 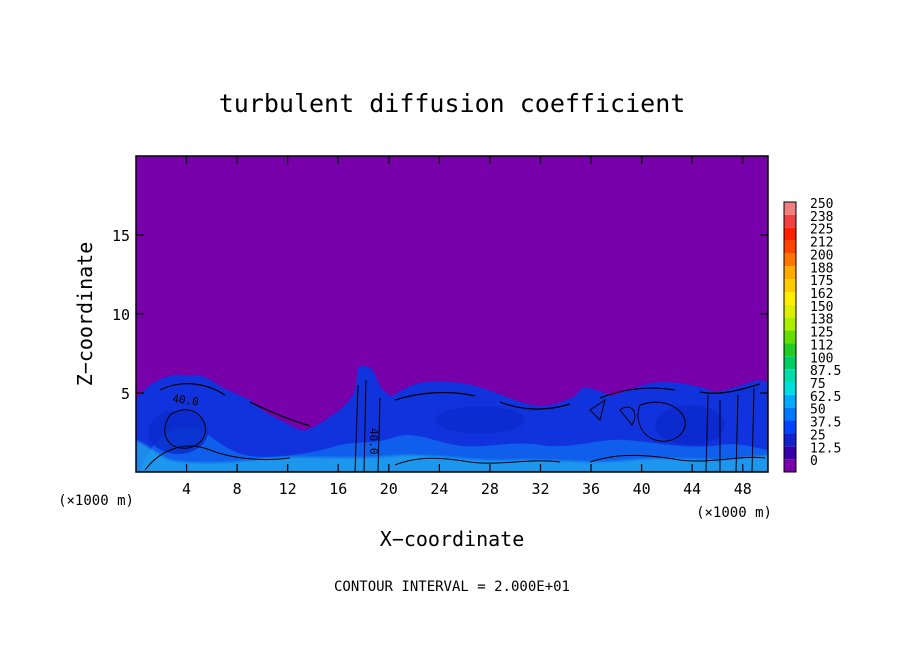 What do you see at coordinates (125, 394) in the screenshot?
I see `y-tick-label: 5` at bounding box center [125, 394].